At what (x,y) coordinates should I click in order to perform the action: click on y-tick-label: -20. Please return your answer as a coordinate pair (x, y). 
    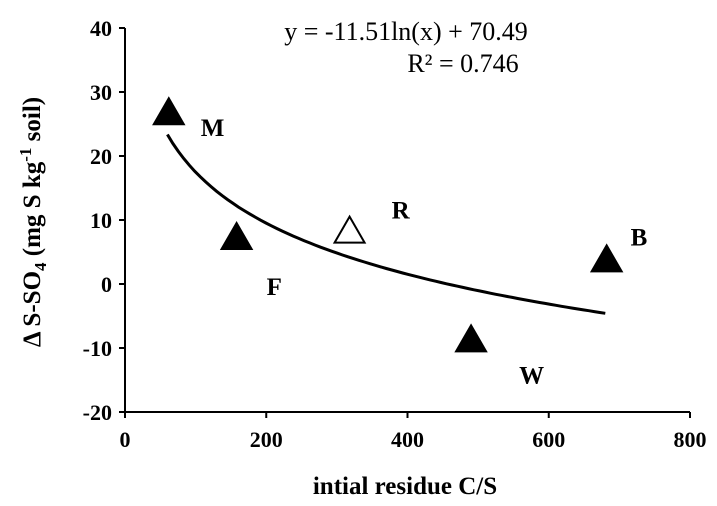
    Looking at the image, I should click on (97, 412).